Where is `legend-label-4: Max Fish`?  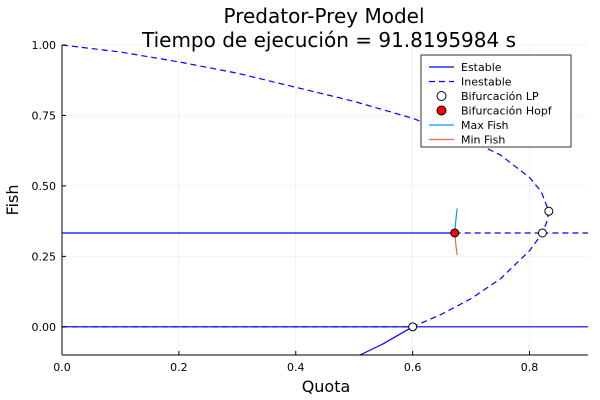
legend-label-4: Max Fish is located at coordinates (485, 125).